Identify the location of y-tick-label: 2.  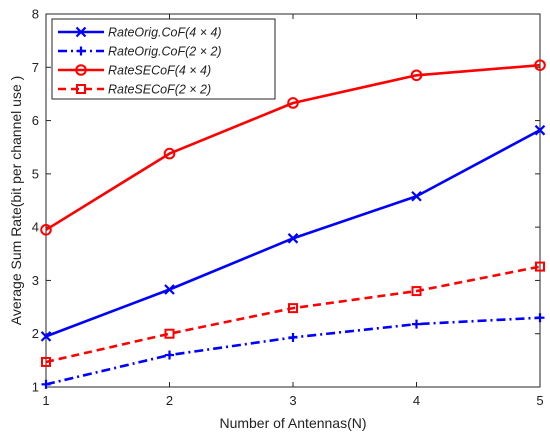
(35, 333).